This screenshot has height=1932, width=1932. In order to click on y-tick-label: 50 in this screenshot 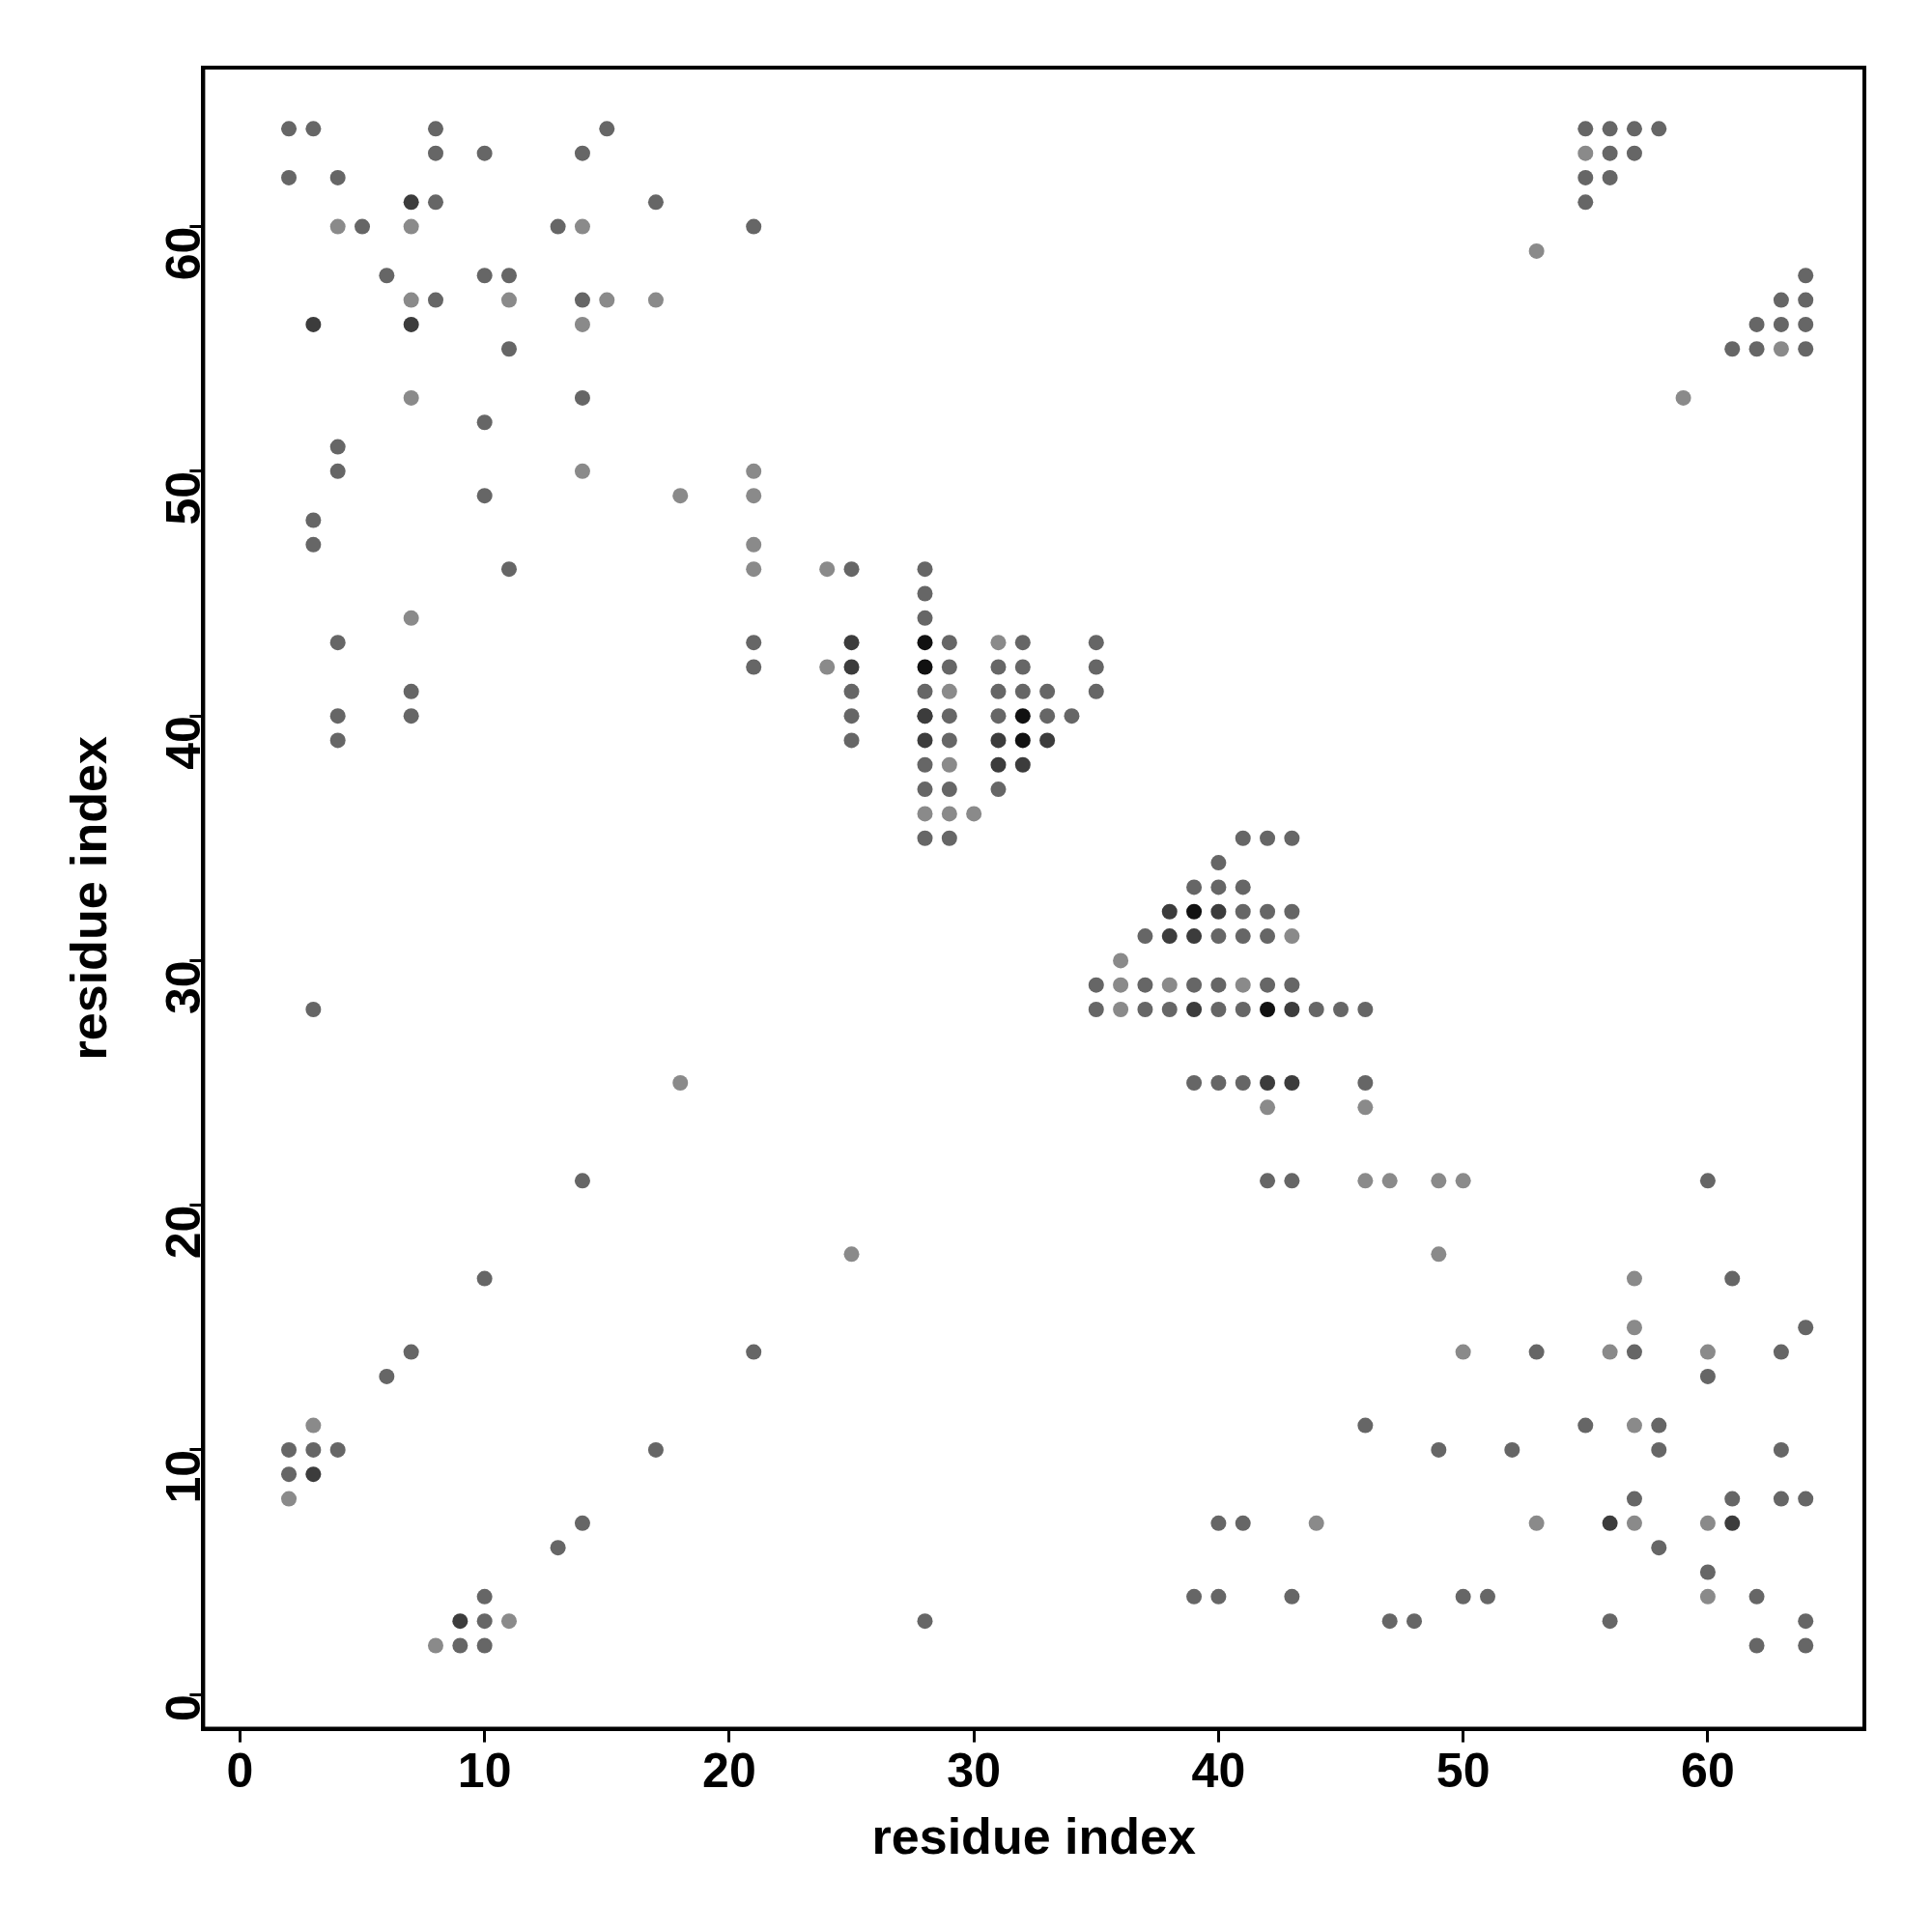, I will do `click(184, 498)`.